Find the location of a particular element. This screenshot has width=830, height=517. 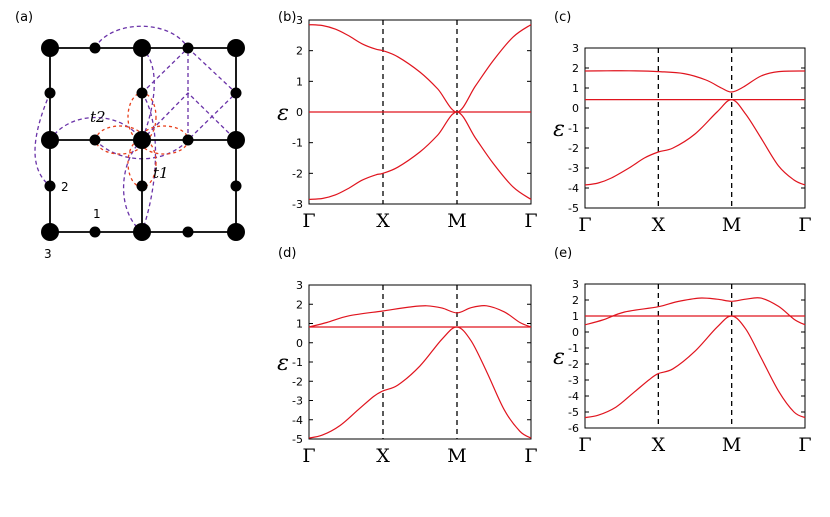

t1-label: t1 is located at coordinates (161, 173).